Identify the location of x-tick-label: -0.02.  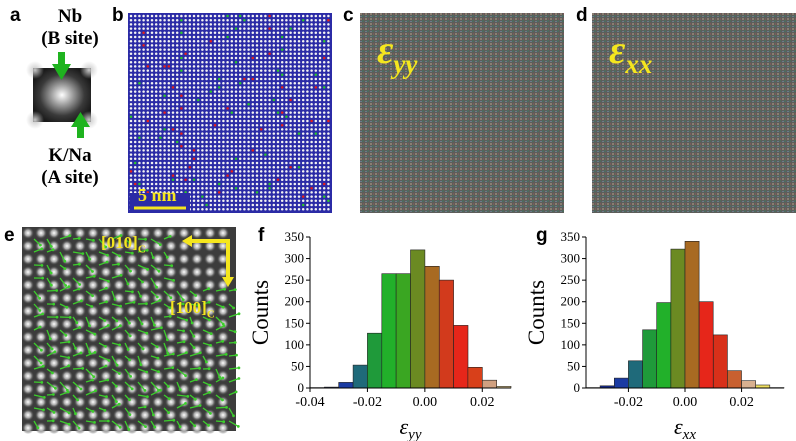
(628, 402).